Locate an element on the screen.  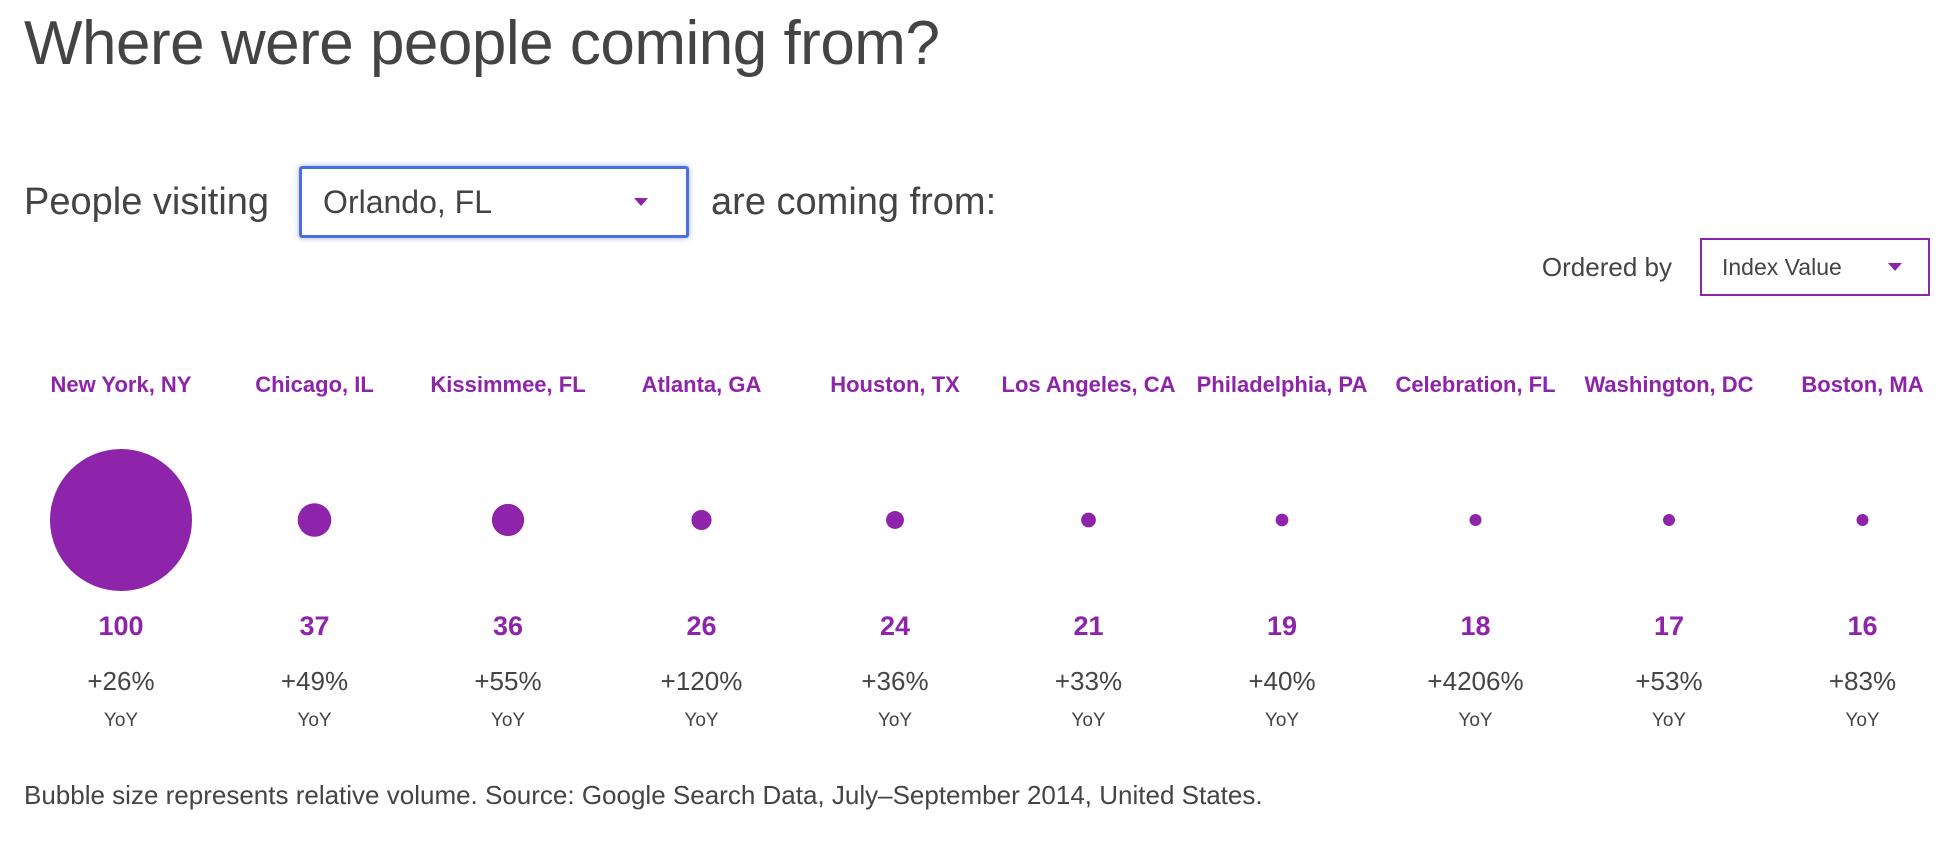
index-value-label: 18 is located at coordinates (1475, 626).